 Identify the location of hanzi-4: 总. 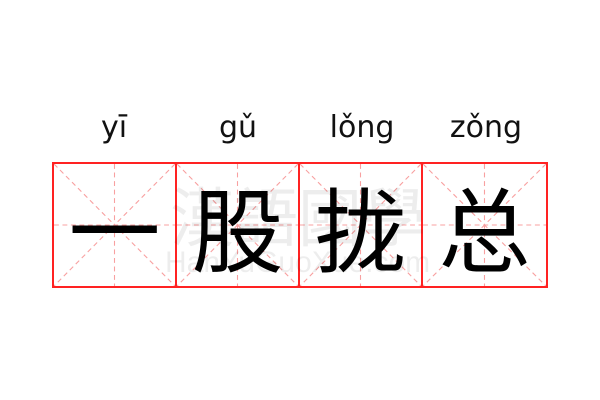
(484, 233).